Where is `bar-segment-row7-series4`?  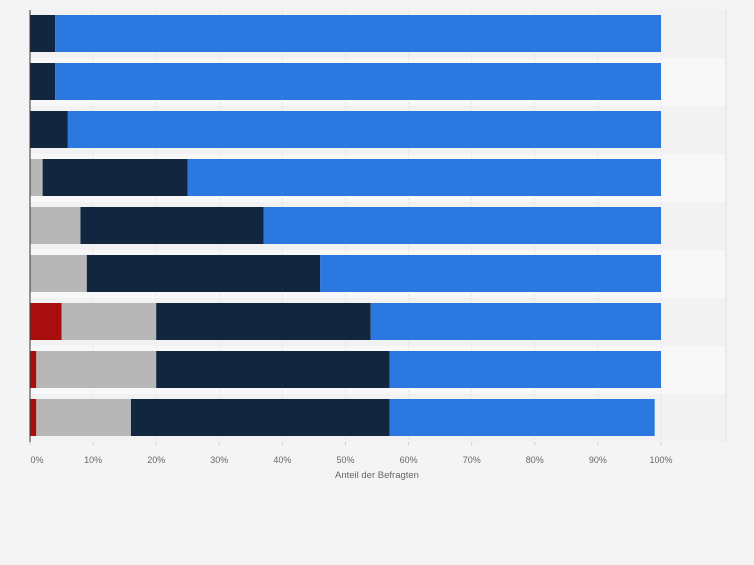
bar-segment-row7-series4 is located at coordinates (515, 321).